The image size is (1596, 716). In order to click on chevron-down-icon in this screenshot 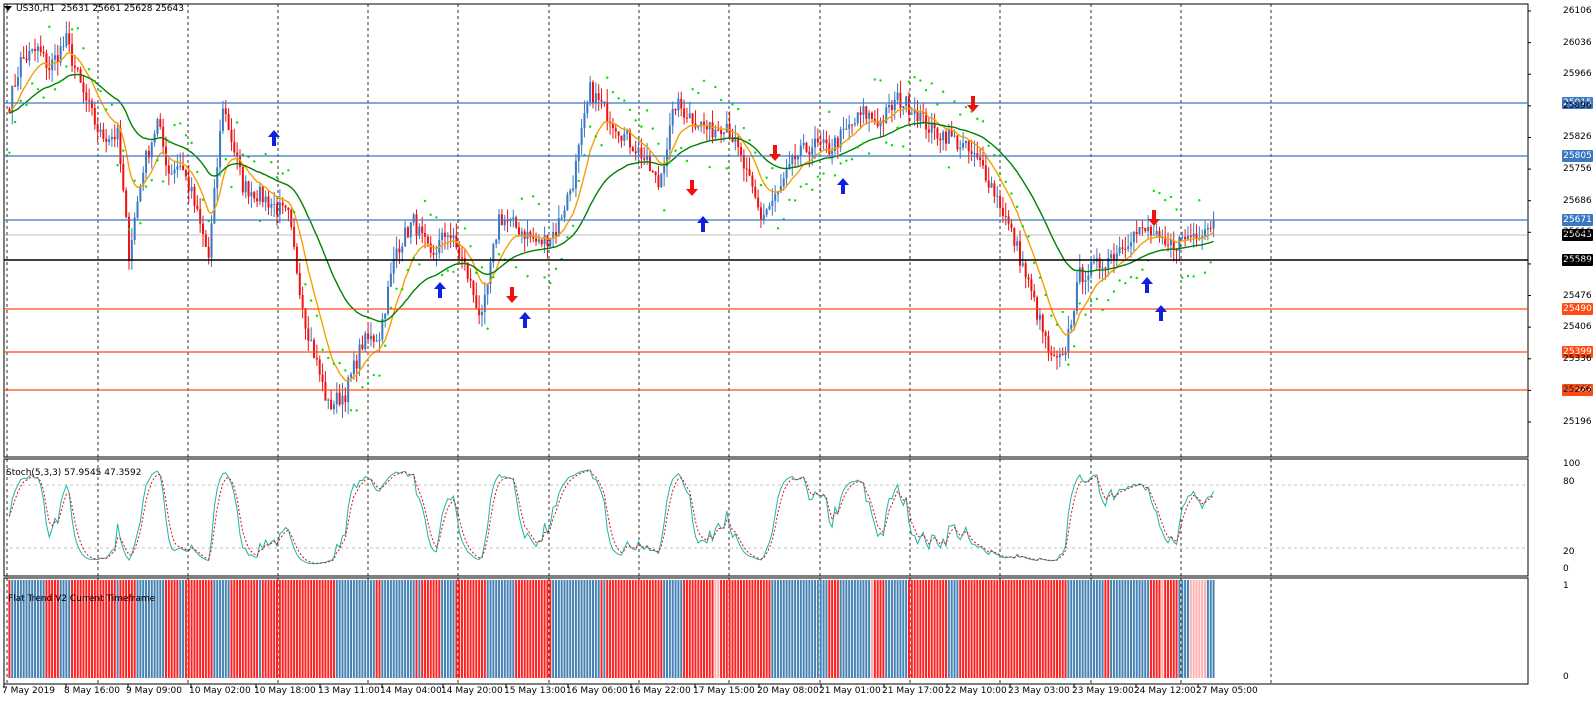, I will do `click(8, 8)`.